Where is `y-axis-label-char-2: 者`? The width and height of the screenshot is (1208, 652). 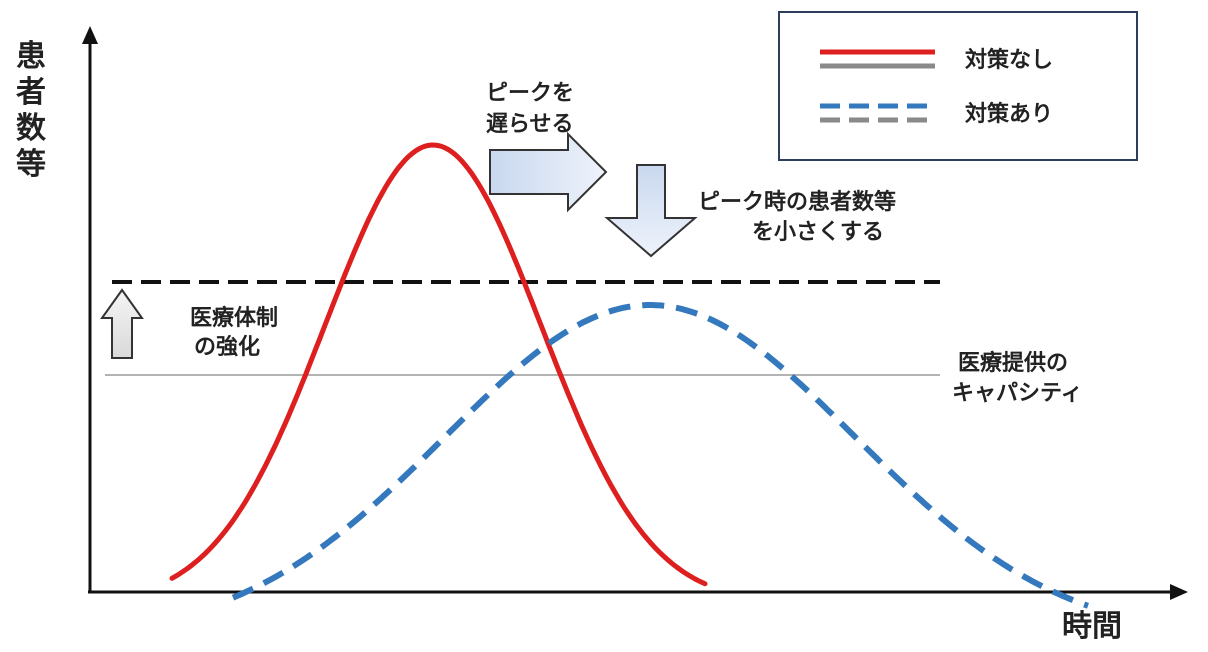
y-axis-label-char-2: 者 is located at coordinates (31, 92).